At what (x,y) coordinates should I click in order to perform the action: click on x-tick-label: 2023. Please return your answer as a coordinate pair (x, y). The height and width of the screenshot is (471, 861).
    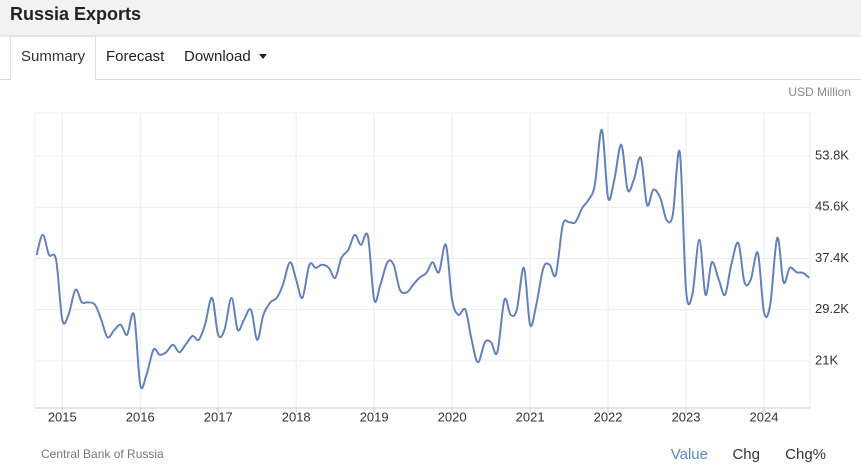
    Looking at the image, I should click on (686, 416).